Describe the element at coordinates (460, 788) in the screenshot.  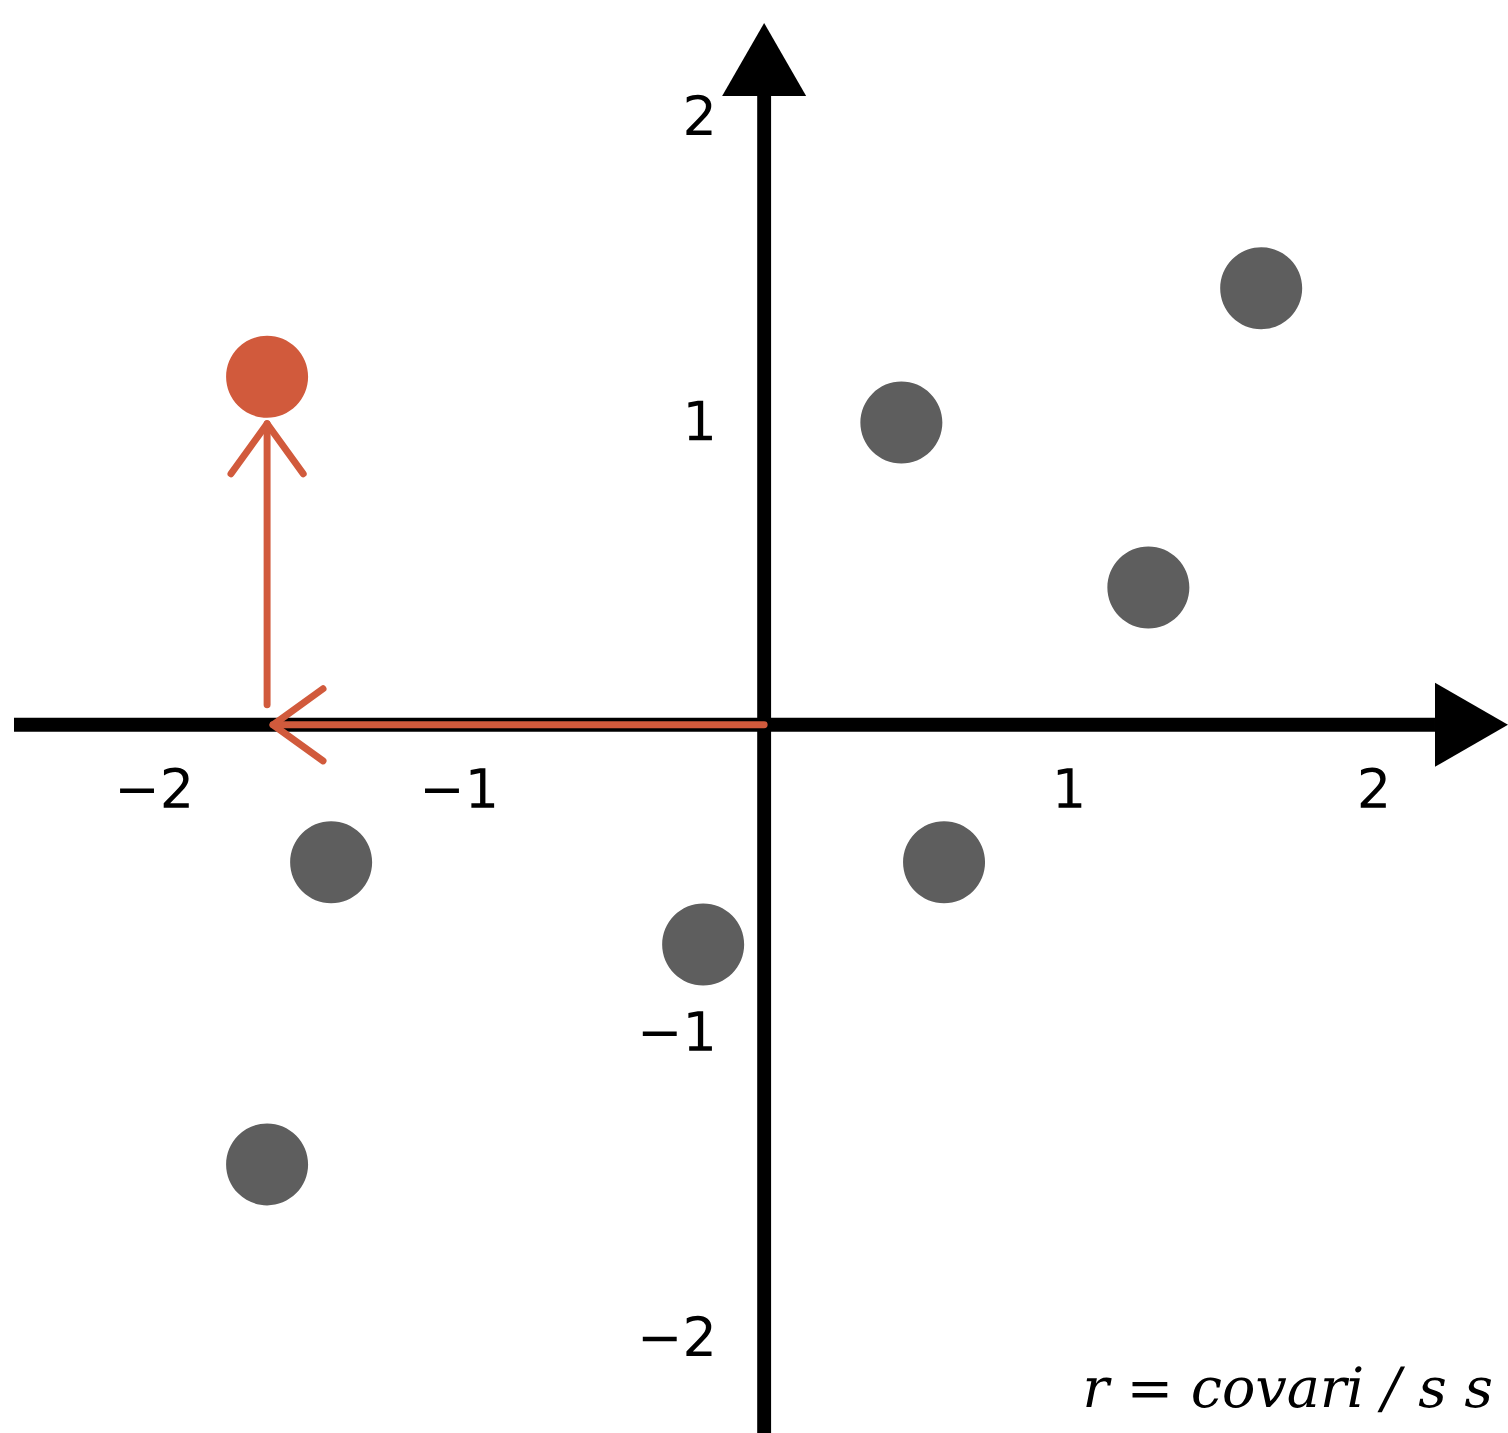
I see `x-tick-label: −1` at that location.